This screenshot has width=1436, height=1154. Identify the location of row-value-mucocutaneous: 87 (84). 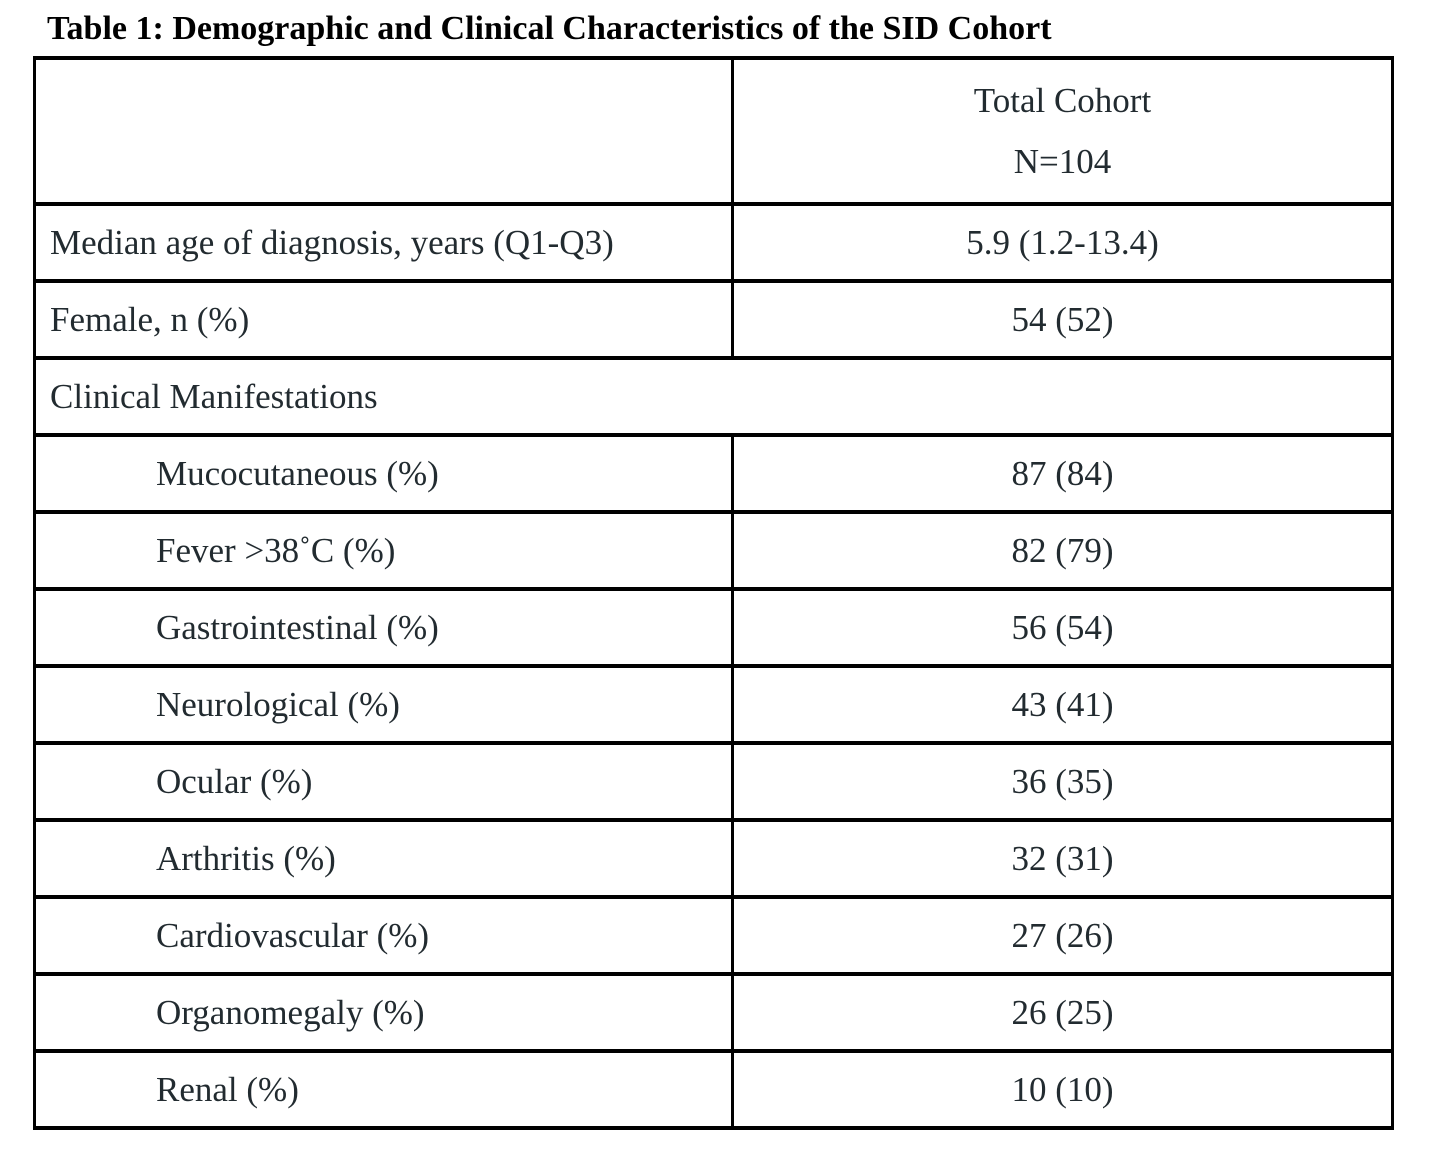
(1062, 474).